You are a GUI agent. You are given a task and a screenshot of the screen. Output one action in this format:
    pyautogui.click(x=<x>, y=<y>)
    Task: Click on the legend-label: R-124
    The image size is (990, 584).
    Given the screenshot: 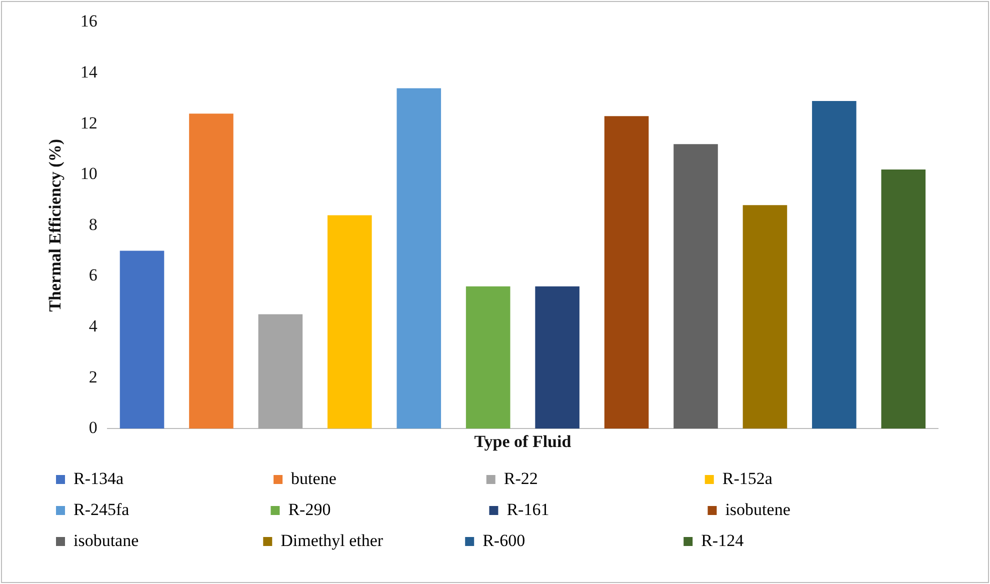 What is the action you would take?
    pyautogui.click(x=794, y=540)
    